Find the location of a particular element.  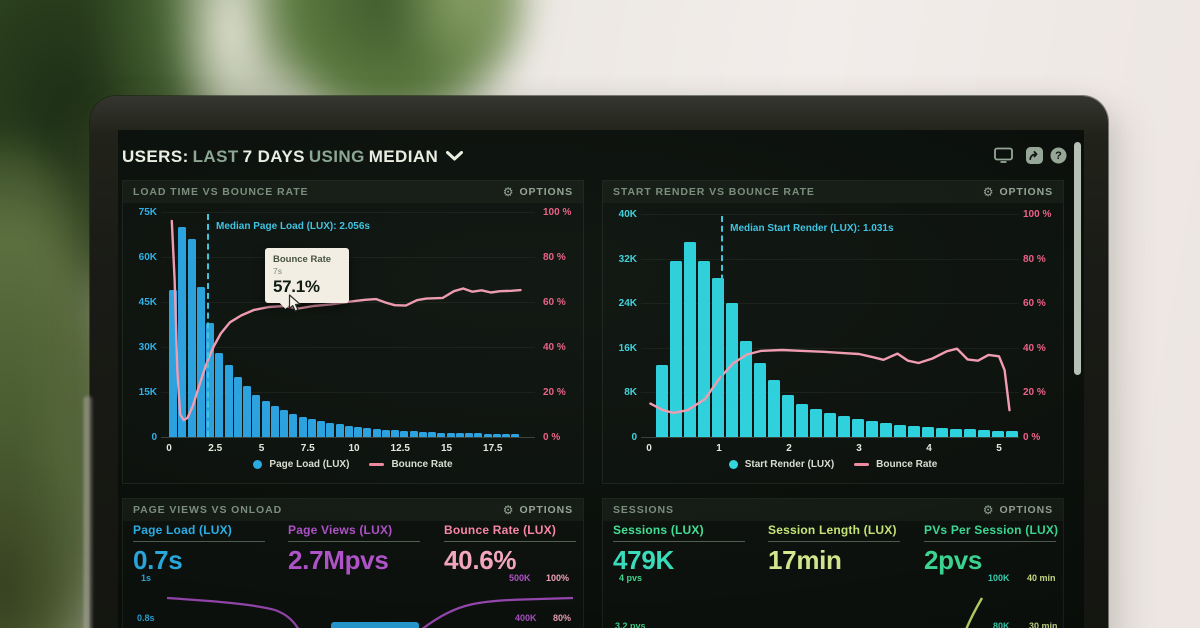

legend-dot-icon is located at coordinates (733, 464).